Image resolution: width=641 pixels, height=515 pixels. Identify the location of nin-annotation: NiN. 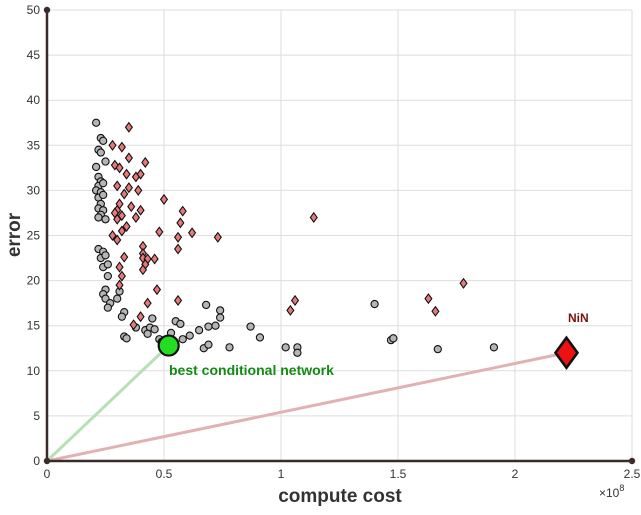
(578, 318).